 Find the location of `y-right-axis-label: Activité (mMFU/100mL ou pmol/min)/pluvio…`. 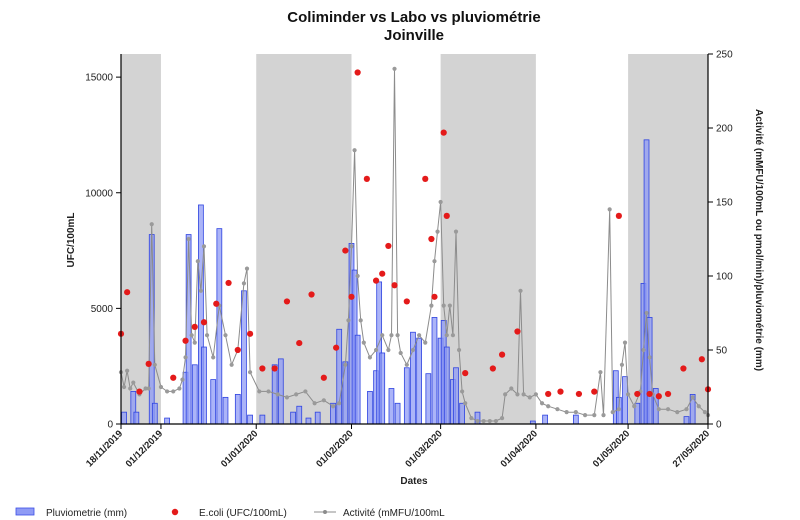

y-right-axis-label: Activité (mMFU/100mL ou pmol/min)/pluvio… is located at coordinates (758, 240).